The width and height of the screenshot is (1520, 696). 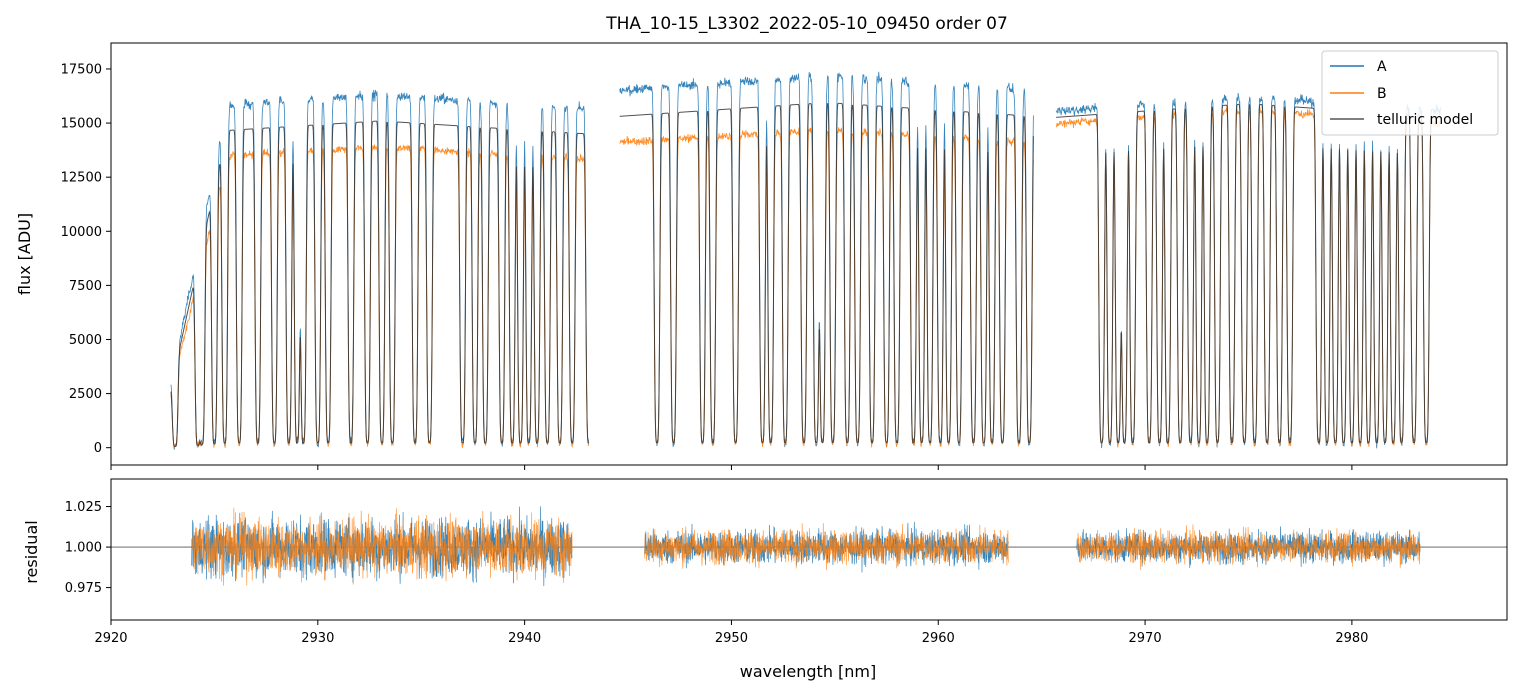 I want to click on legend-label-b: B, so click(x=1382, y=94).